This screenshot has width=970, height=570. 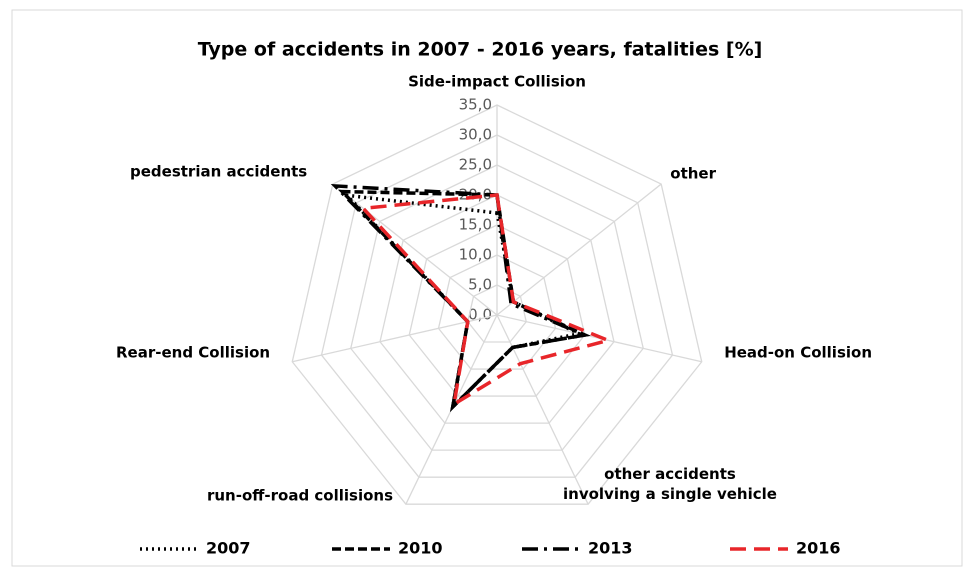 I want to click on r-tick-label: 25,0, so click(x=475, y=165).